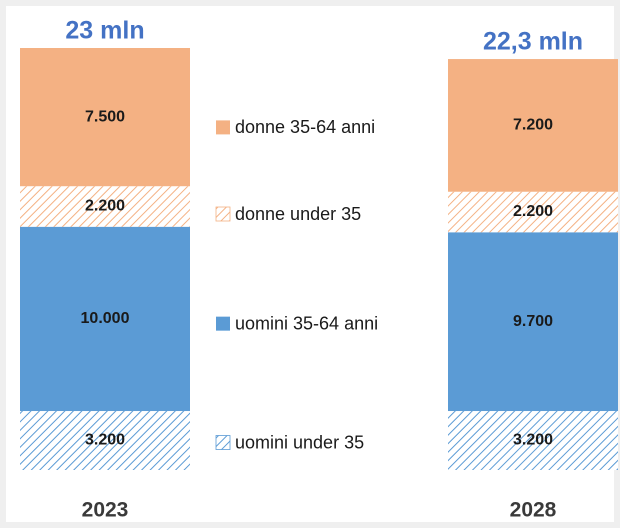 The width and height of the screenshot is (620, 528). What do you see at coordinates (298, 214) in the screenshot?
I see `legend-label: donne under 35` at bounding box center [298, 214].